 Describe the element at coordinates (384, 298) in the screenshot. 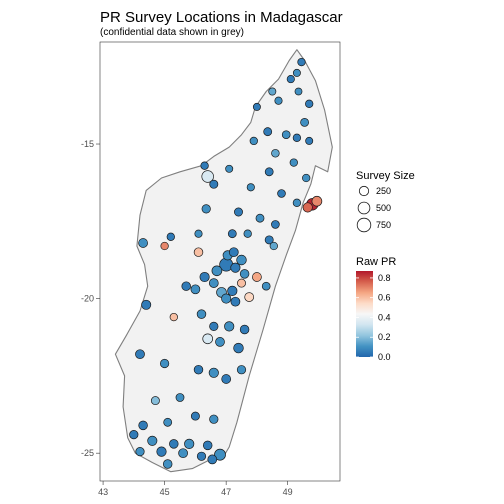

I see `color-legend-label: 0.6` at that location.